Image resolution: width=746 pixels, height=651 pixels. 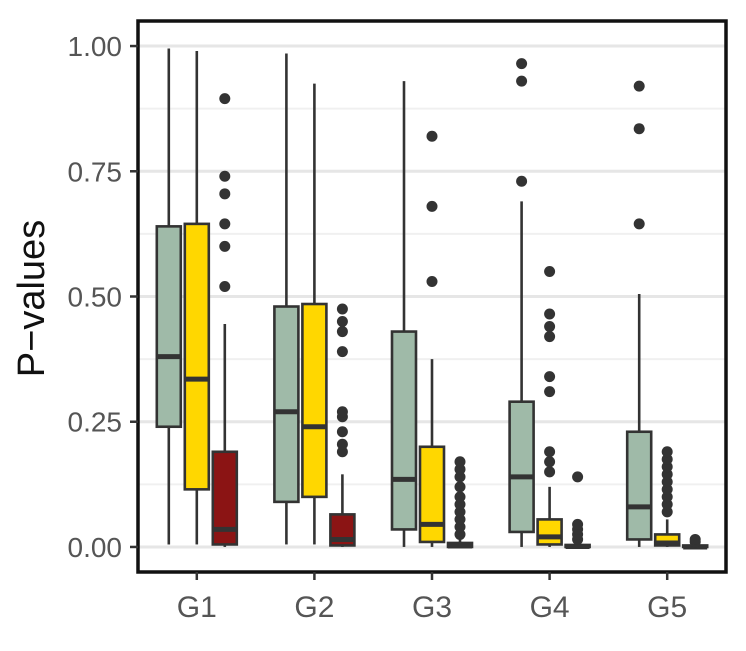 I want to click on x-tick-label-g1: G1, so click(x=197, y=607).